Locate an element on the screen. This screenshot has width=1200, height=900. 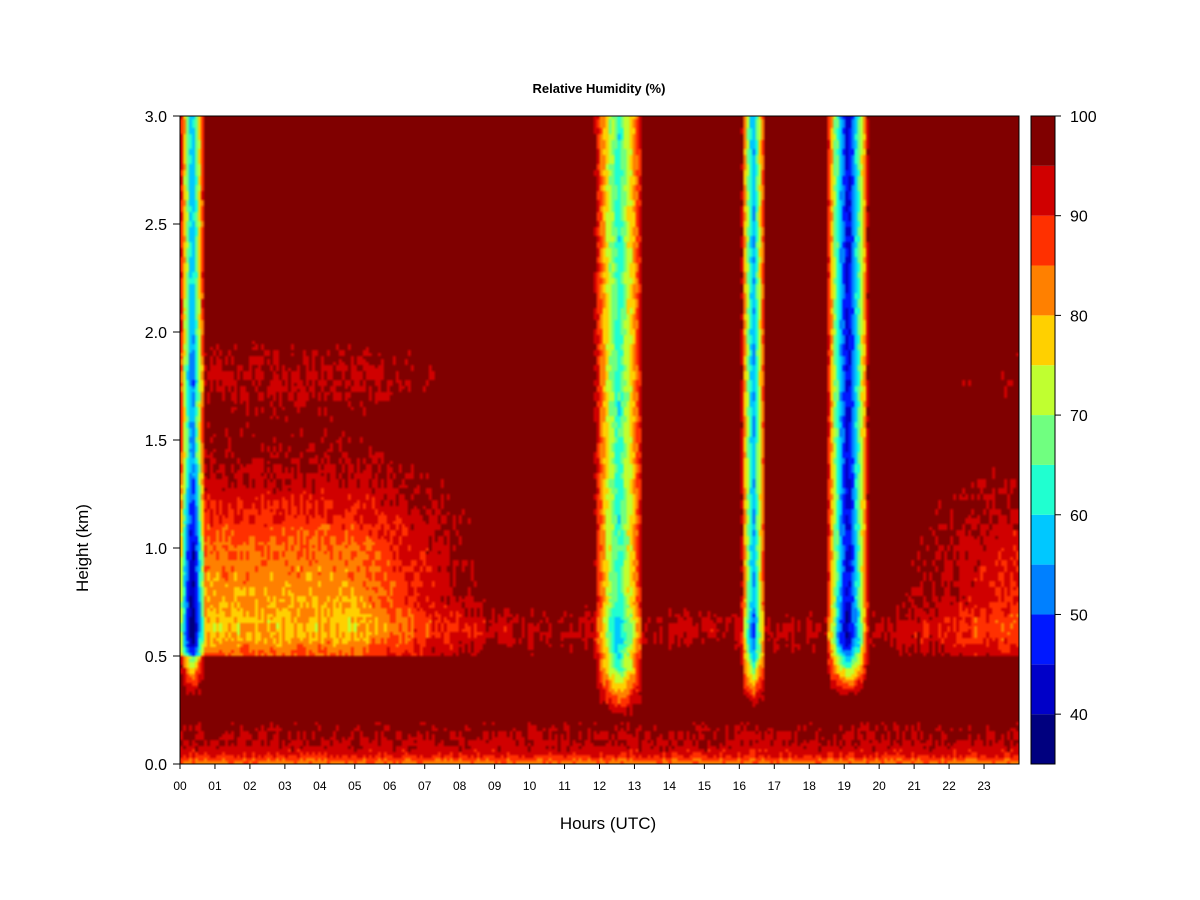
colorbar-tick-label: 80 is located at coordinates (1079, 316).